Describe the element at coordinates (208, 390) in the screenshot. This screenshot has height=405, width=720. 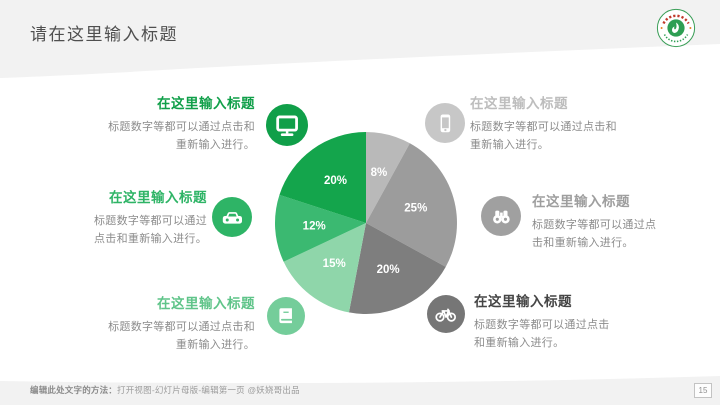
I see `footer-instructions: 打开视图-幻灯片母版-编辑第一页 @妖娆哥出品` at that location.